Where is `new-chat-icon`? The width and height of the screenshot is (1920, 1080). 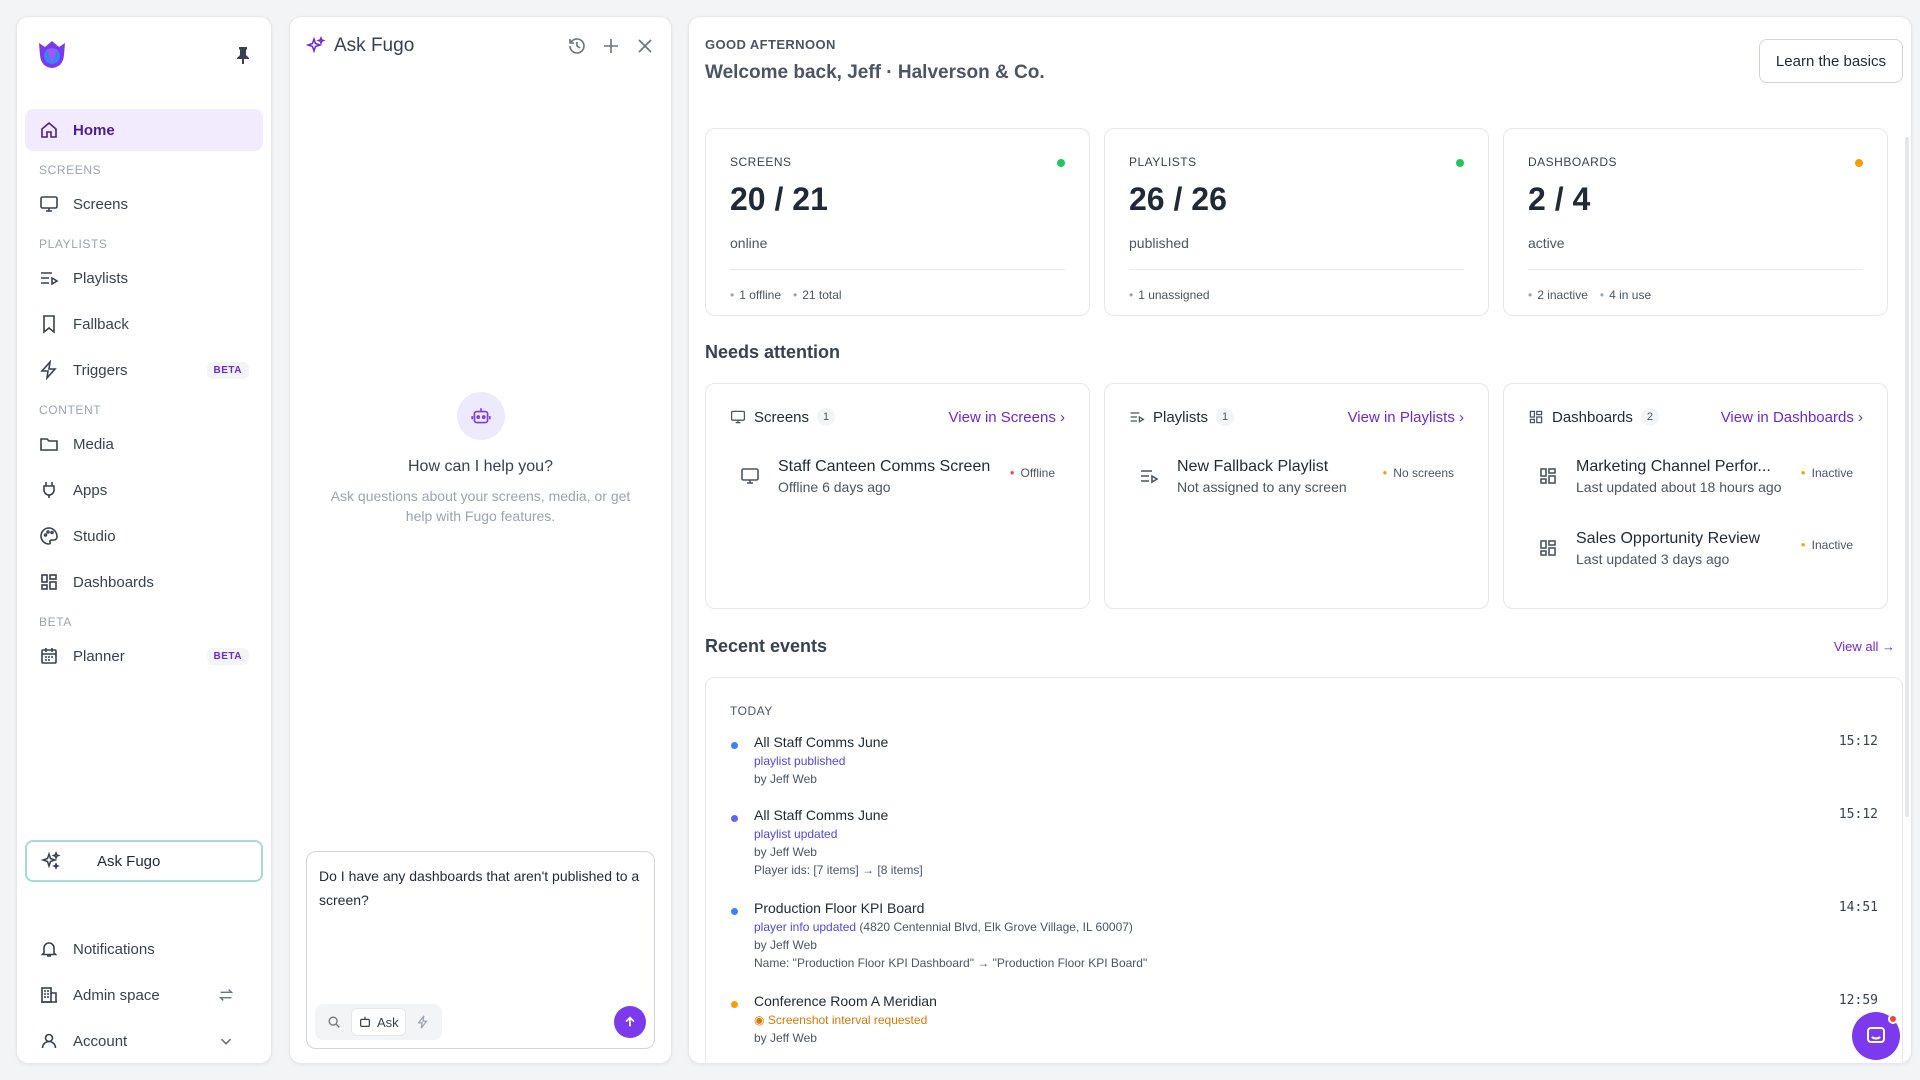 new-chat-icon is located at coordinates (611, 46).